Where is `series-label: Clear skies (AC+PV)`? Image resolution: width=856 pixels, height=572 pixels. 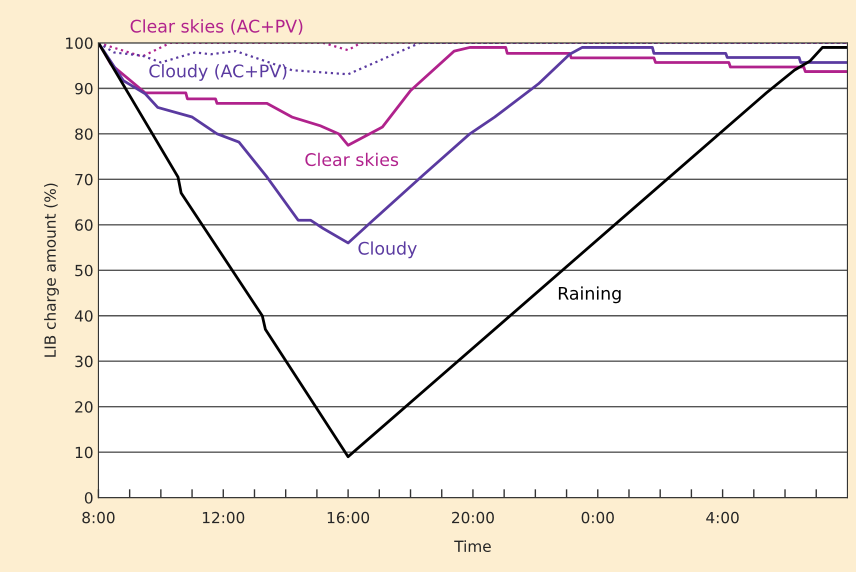 series-label: Clear skies (AC+PV) is located at coordinates (216, 27).